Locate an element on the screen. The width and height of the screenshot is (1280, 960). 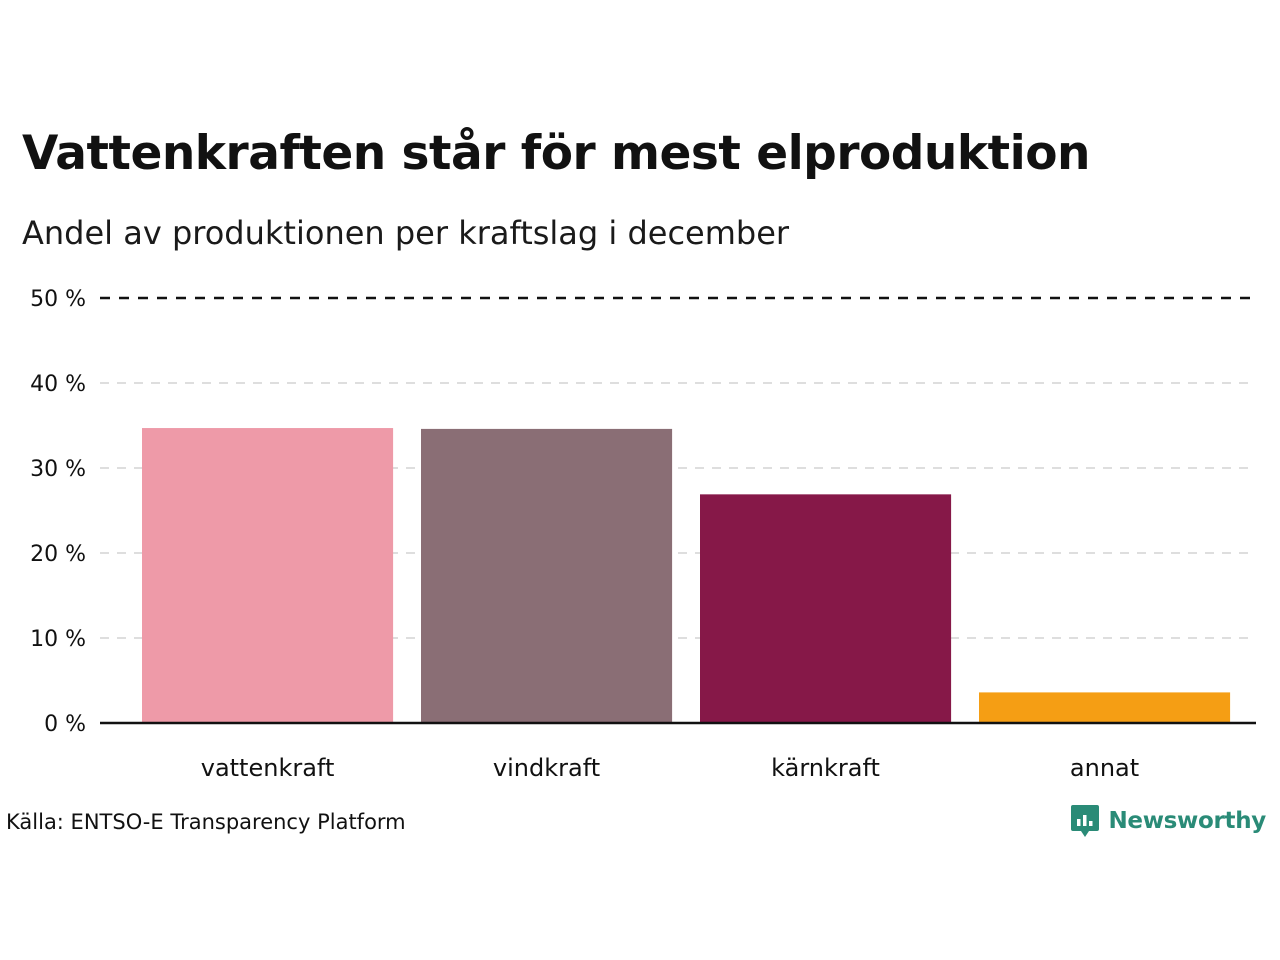
bar-annat is located at coordinates (1105, 707).